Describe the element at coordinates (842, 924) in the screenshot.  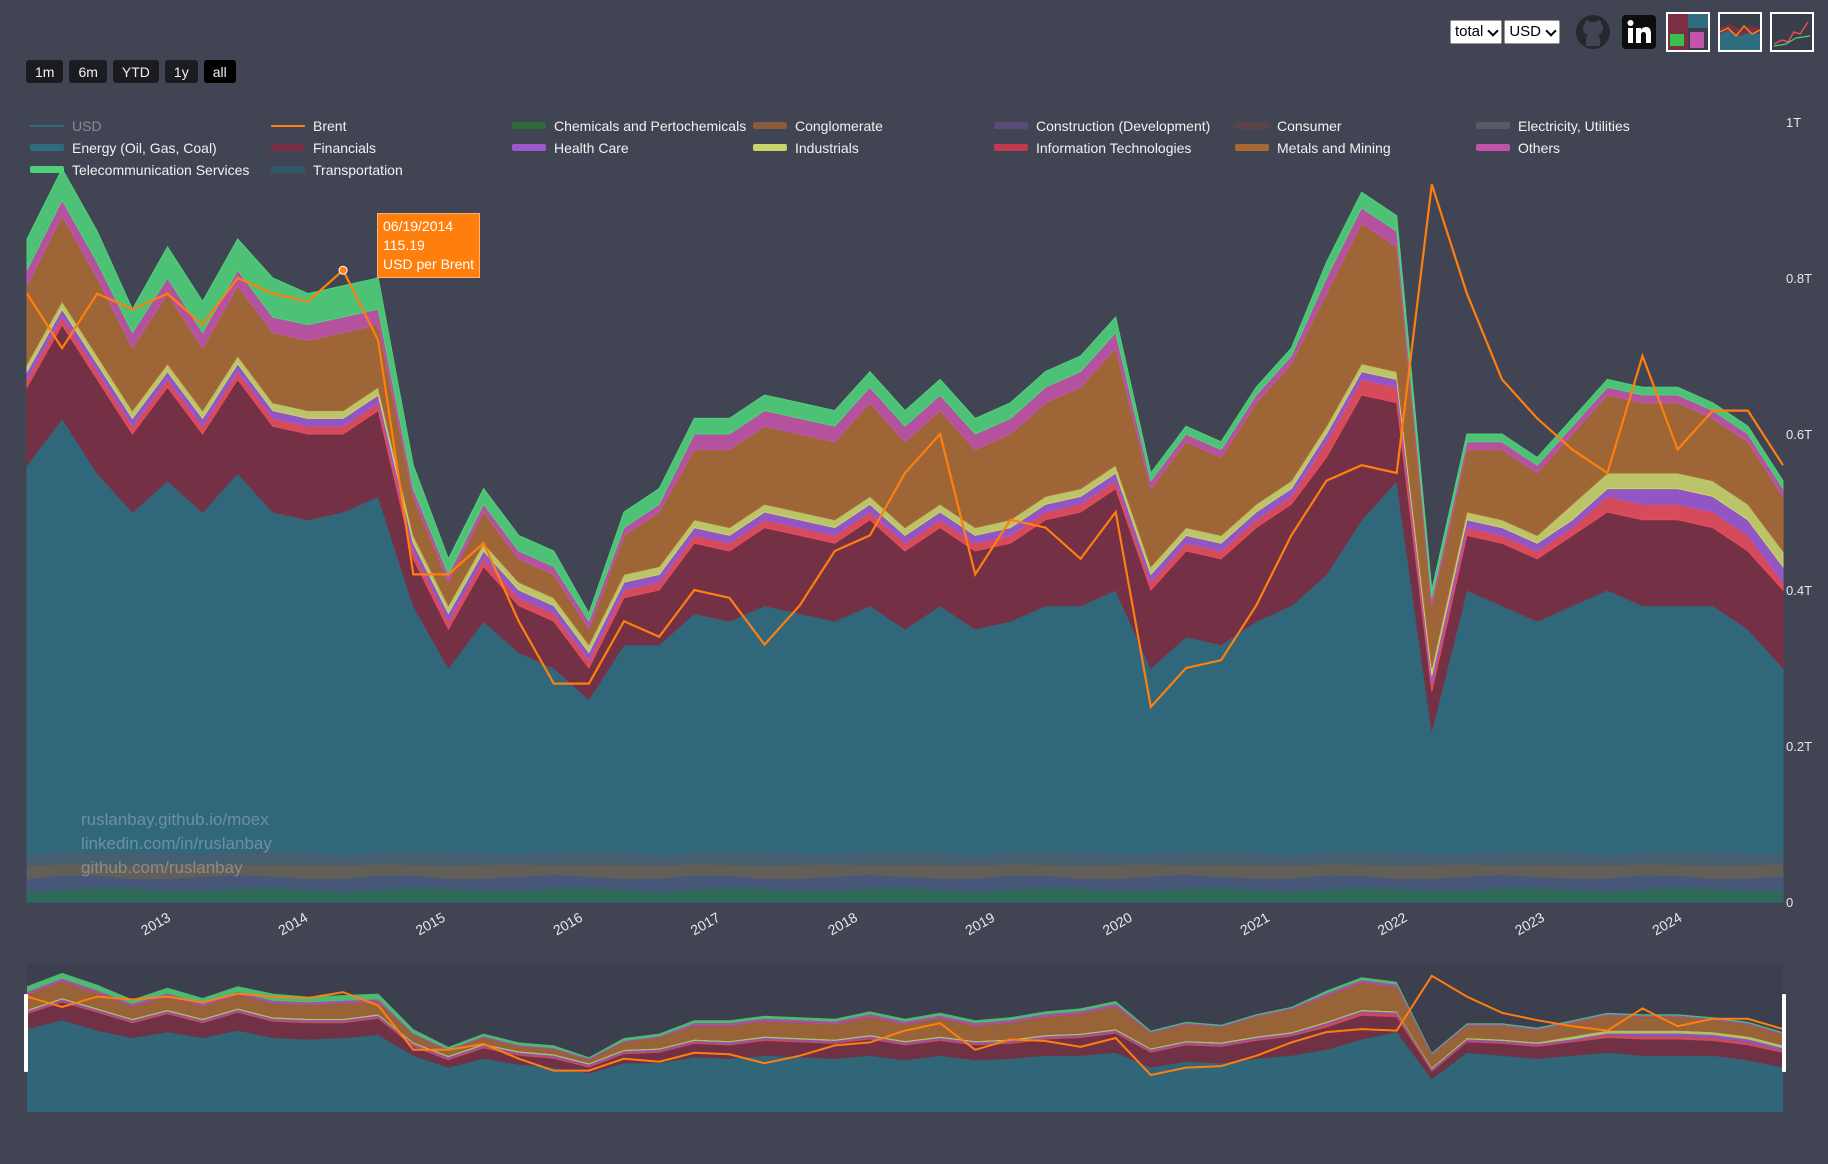
I see `x-tick-label: 2018` at that location.